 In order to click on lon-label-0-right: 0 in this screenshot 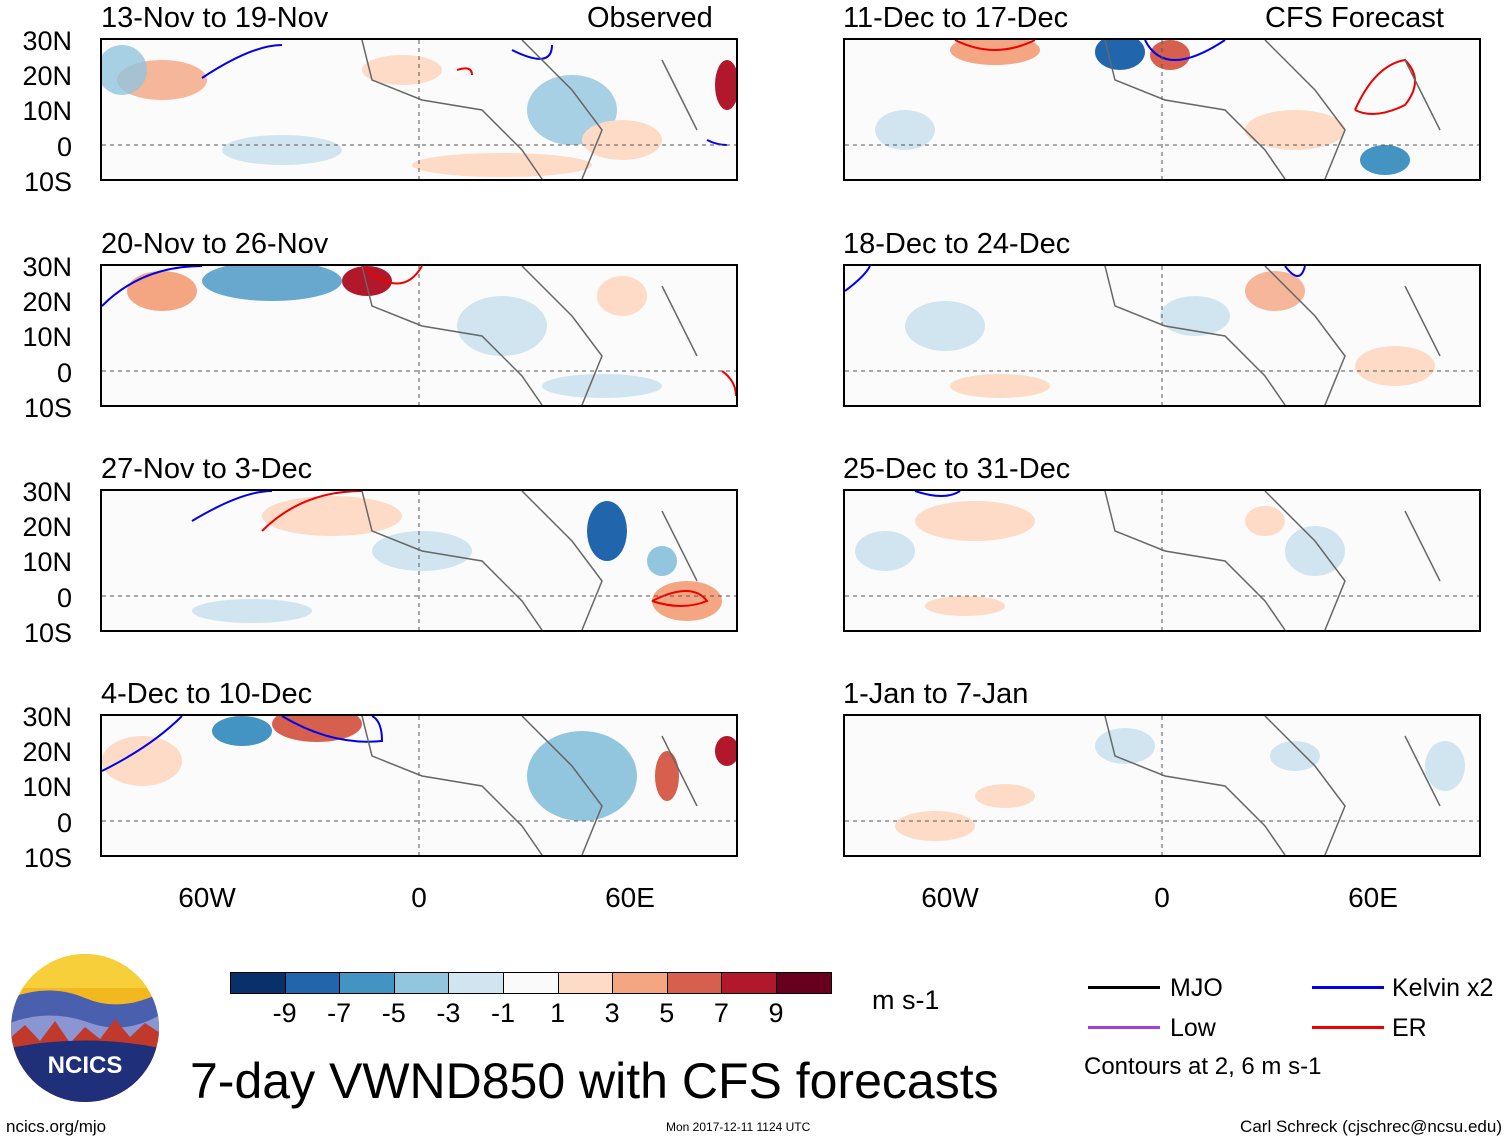, I will do `click(1162, 897)`.